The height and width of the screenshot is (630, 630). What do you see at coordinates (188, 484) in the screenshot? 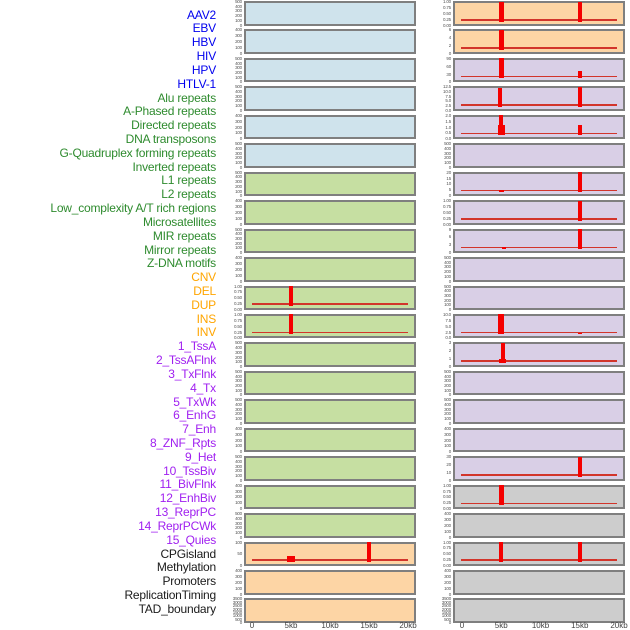
I see `track-row-label: 11_BivFlnk` at bounding box center [188, 484].